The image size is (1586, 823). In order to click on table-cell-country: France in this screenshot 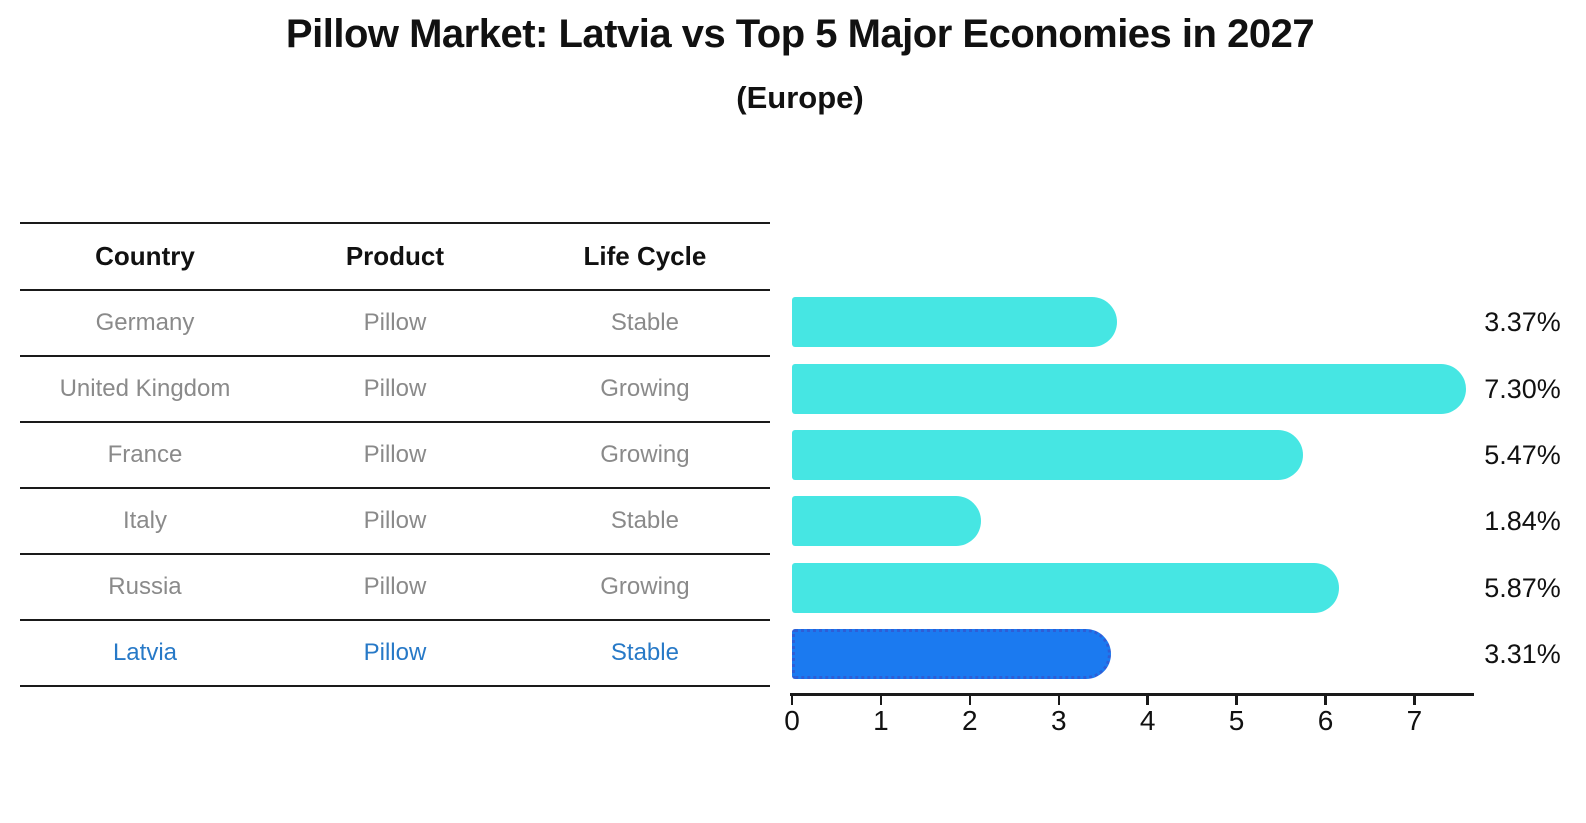, I will do `click(145, 454)`.